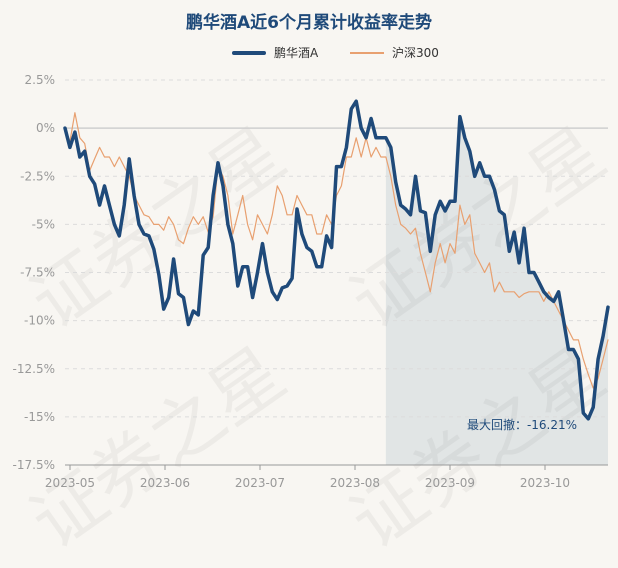 The width and height of the screenshot is (618, 568). Describe the element at coordinates (545, 483) in the screenshot. I see `x-tick-label: 2023-10` at that location.